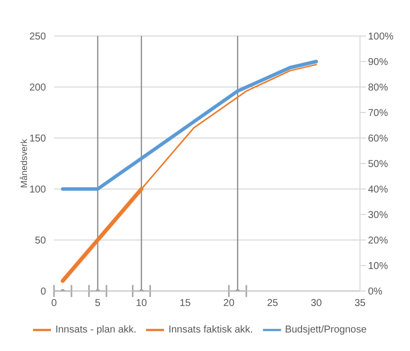 Image resolution: width=410 pixels, height=351 pixels. Describe the element at coordinates (40, 241) in the screenshot. I see `y-tick-label: 50` at that location.